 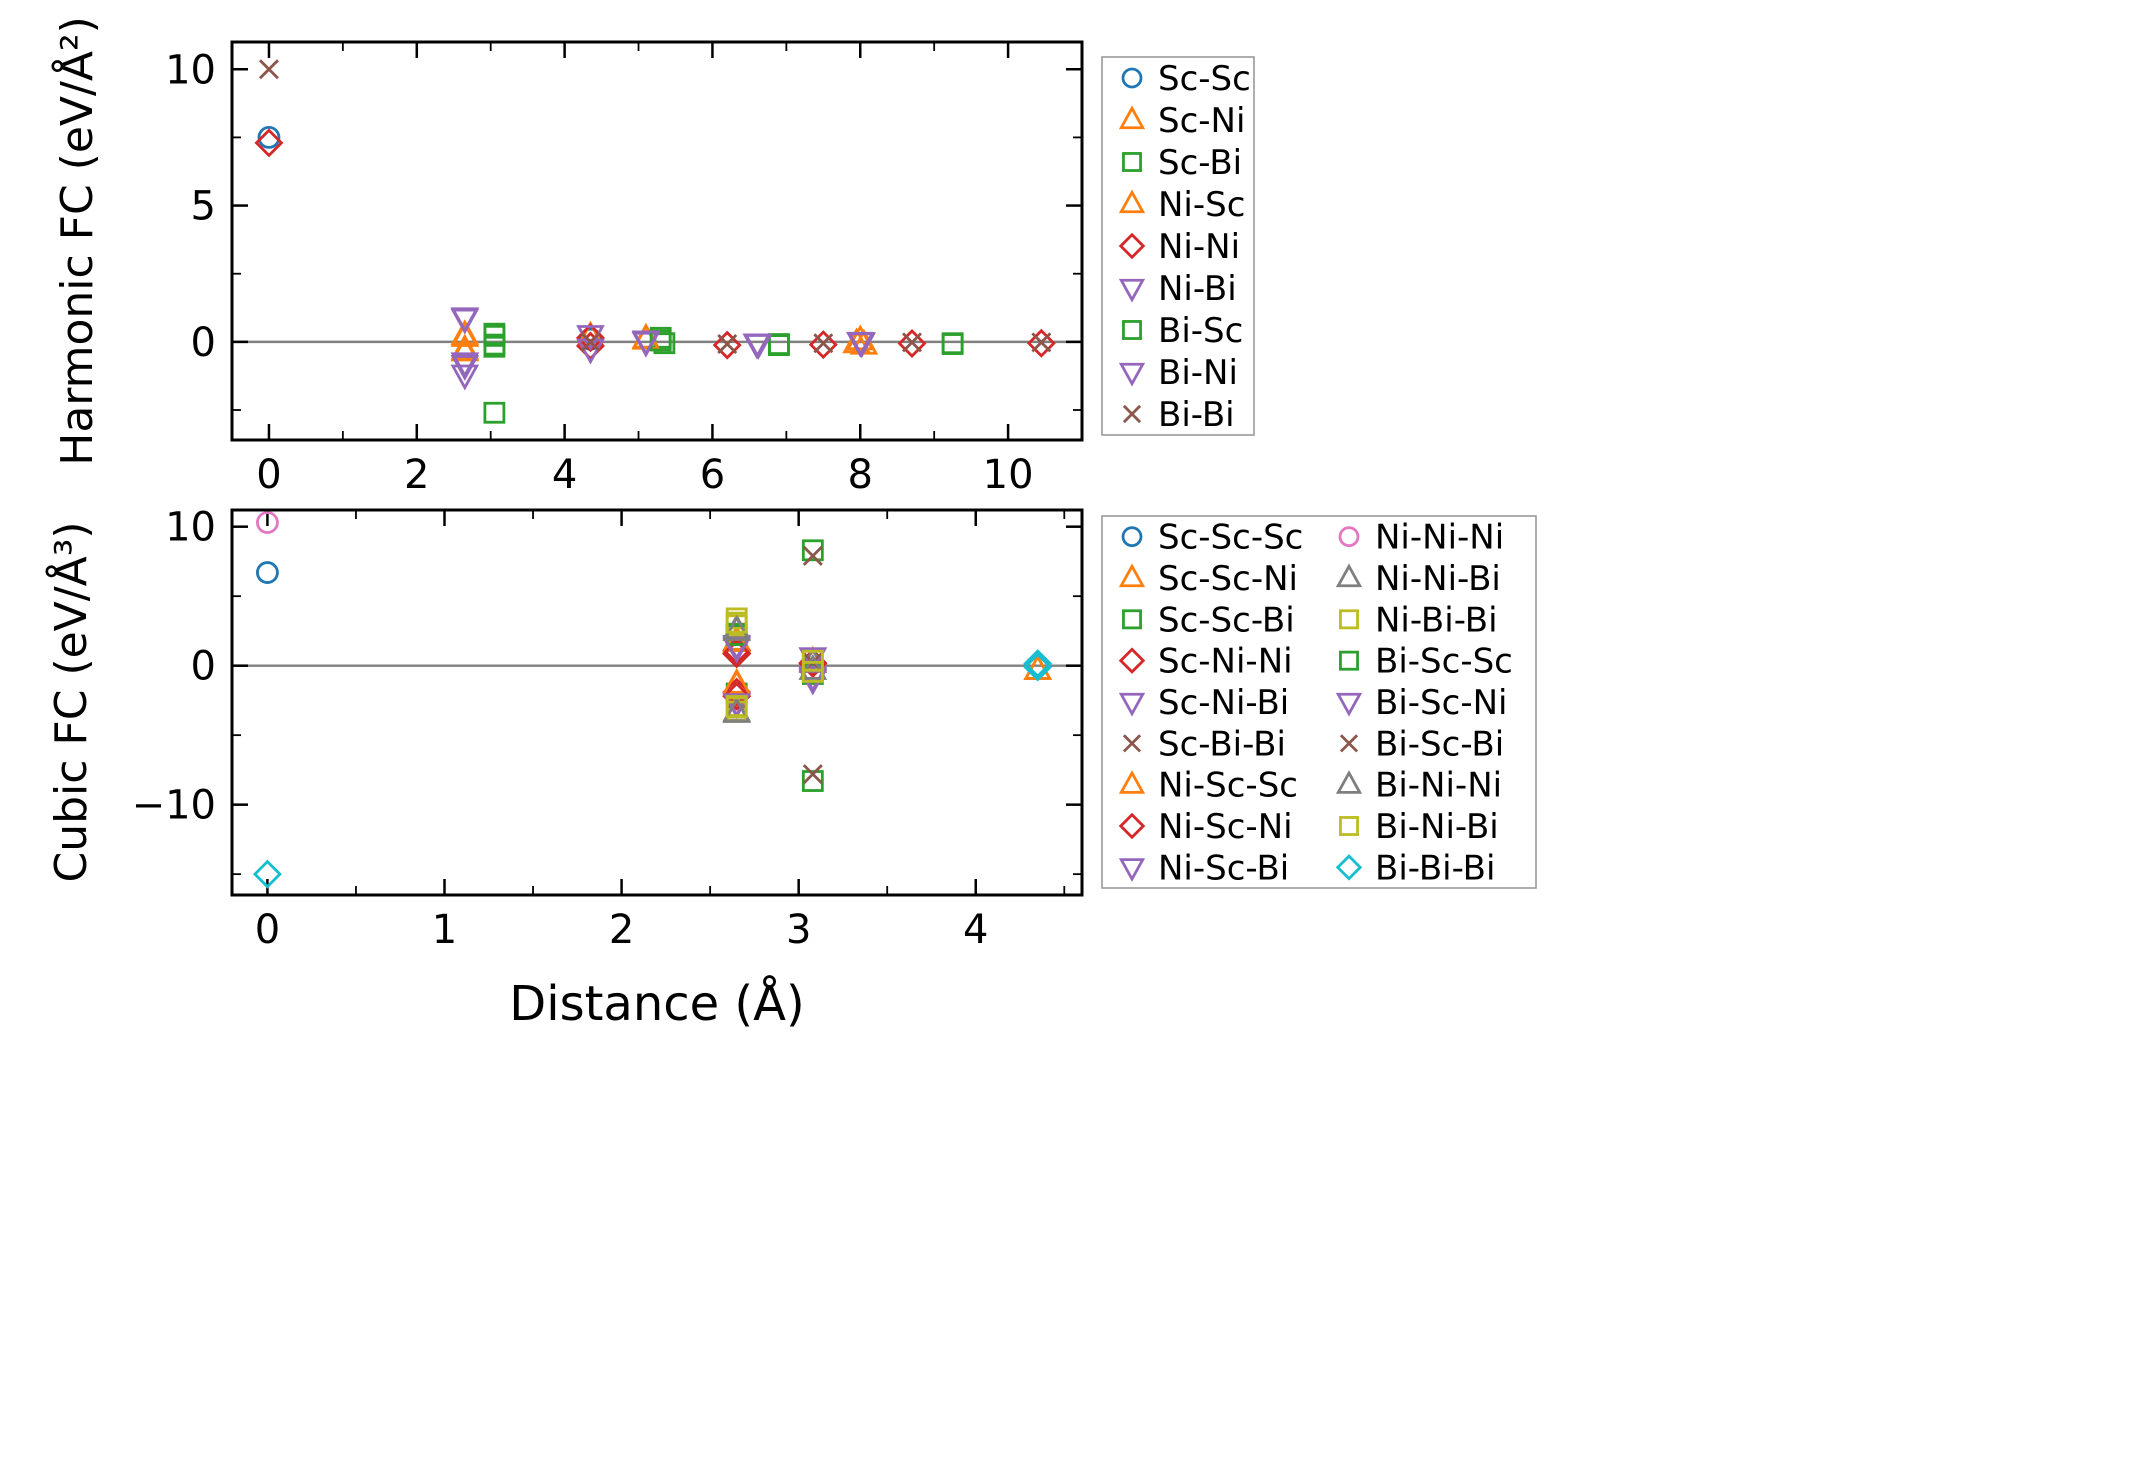 I want to click on legend-entry: Sc-Ni-Bi, so click(x=1203, y=703).